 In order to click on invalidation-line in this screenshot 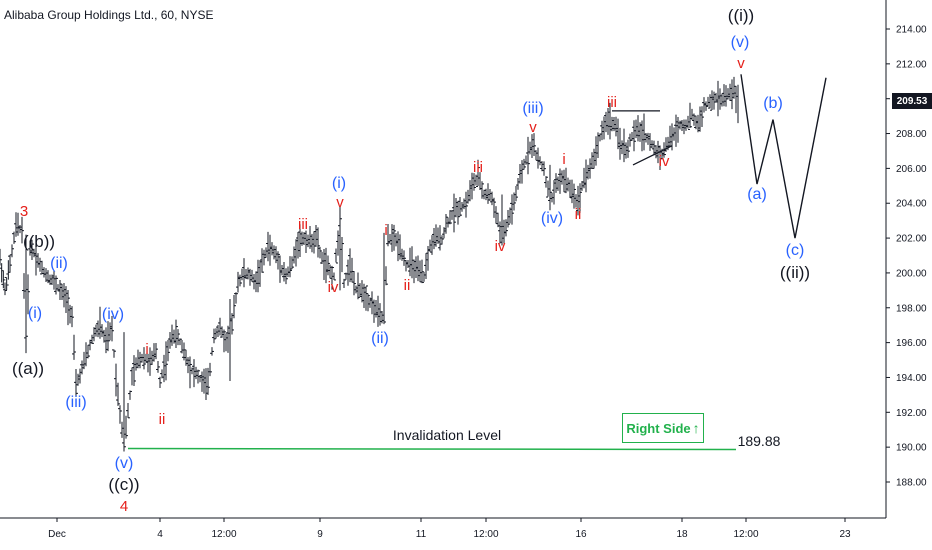, I will do `click(432, 449)`.